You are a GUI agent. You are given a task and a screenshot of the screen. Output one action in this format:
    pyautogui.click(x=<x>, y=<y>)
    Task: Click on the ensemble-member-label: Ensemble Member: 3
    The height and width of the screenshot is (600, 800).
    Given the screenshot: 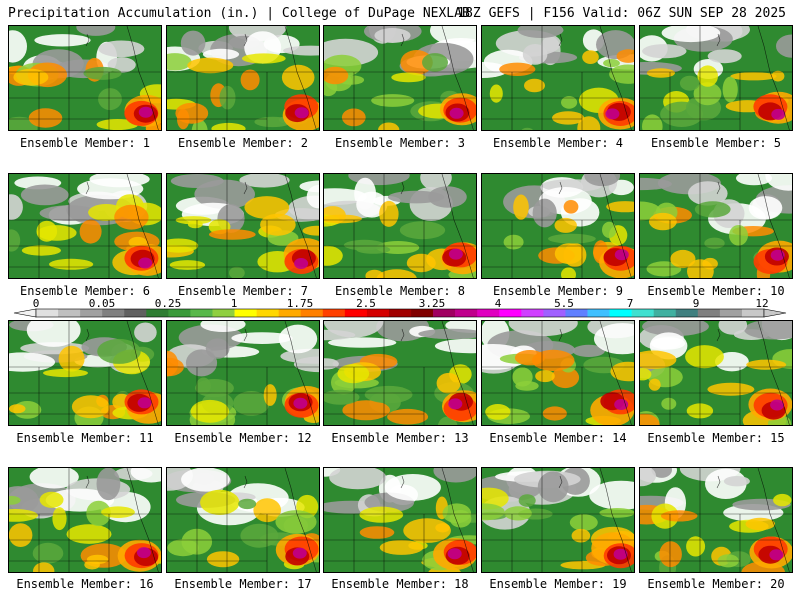 What is the action you would take?
    pyautogui.click(x=400, y=143)
    